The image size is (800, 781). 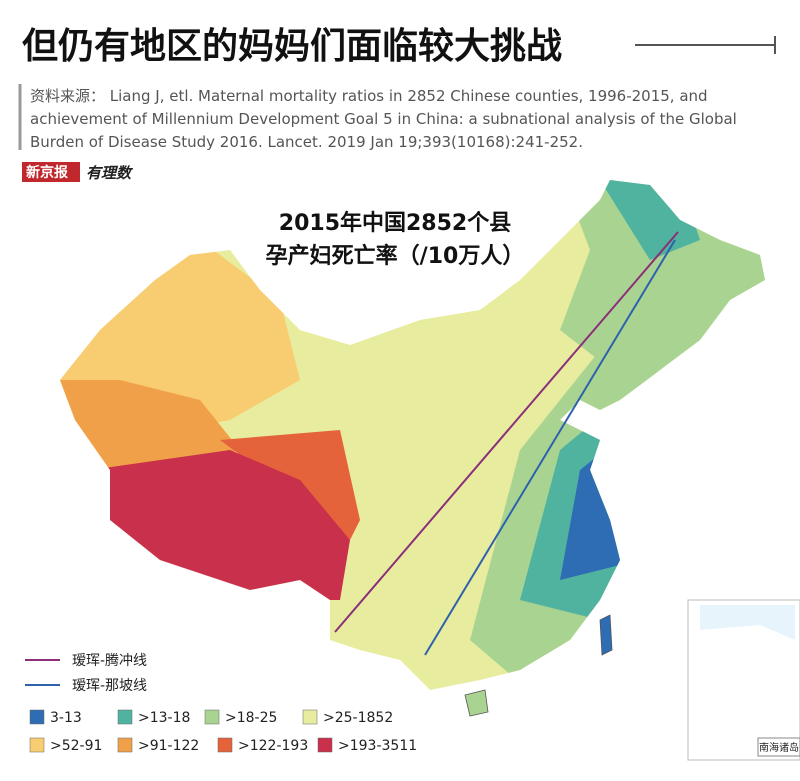 What do you see at coordinates (395, 223) in the screenshot?
I see `map-title: 2015年中国2852个县` at bounding box center [395, 223].